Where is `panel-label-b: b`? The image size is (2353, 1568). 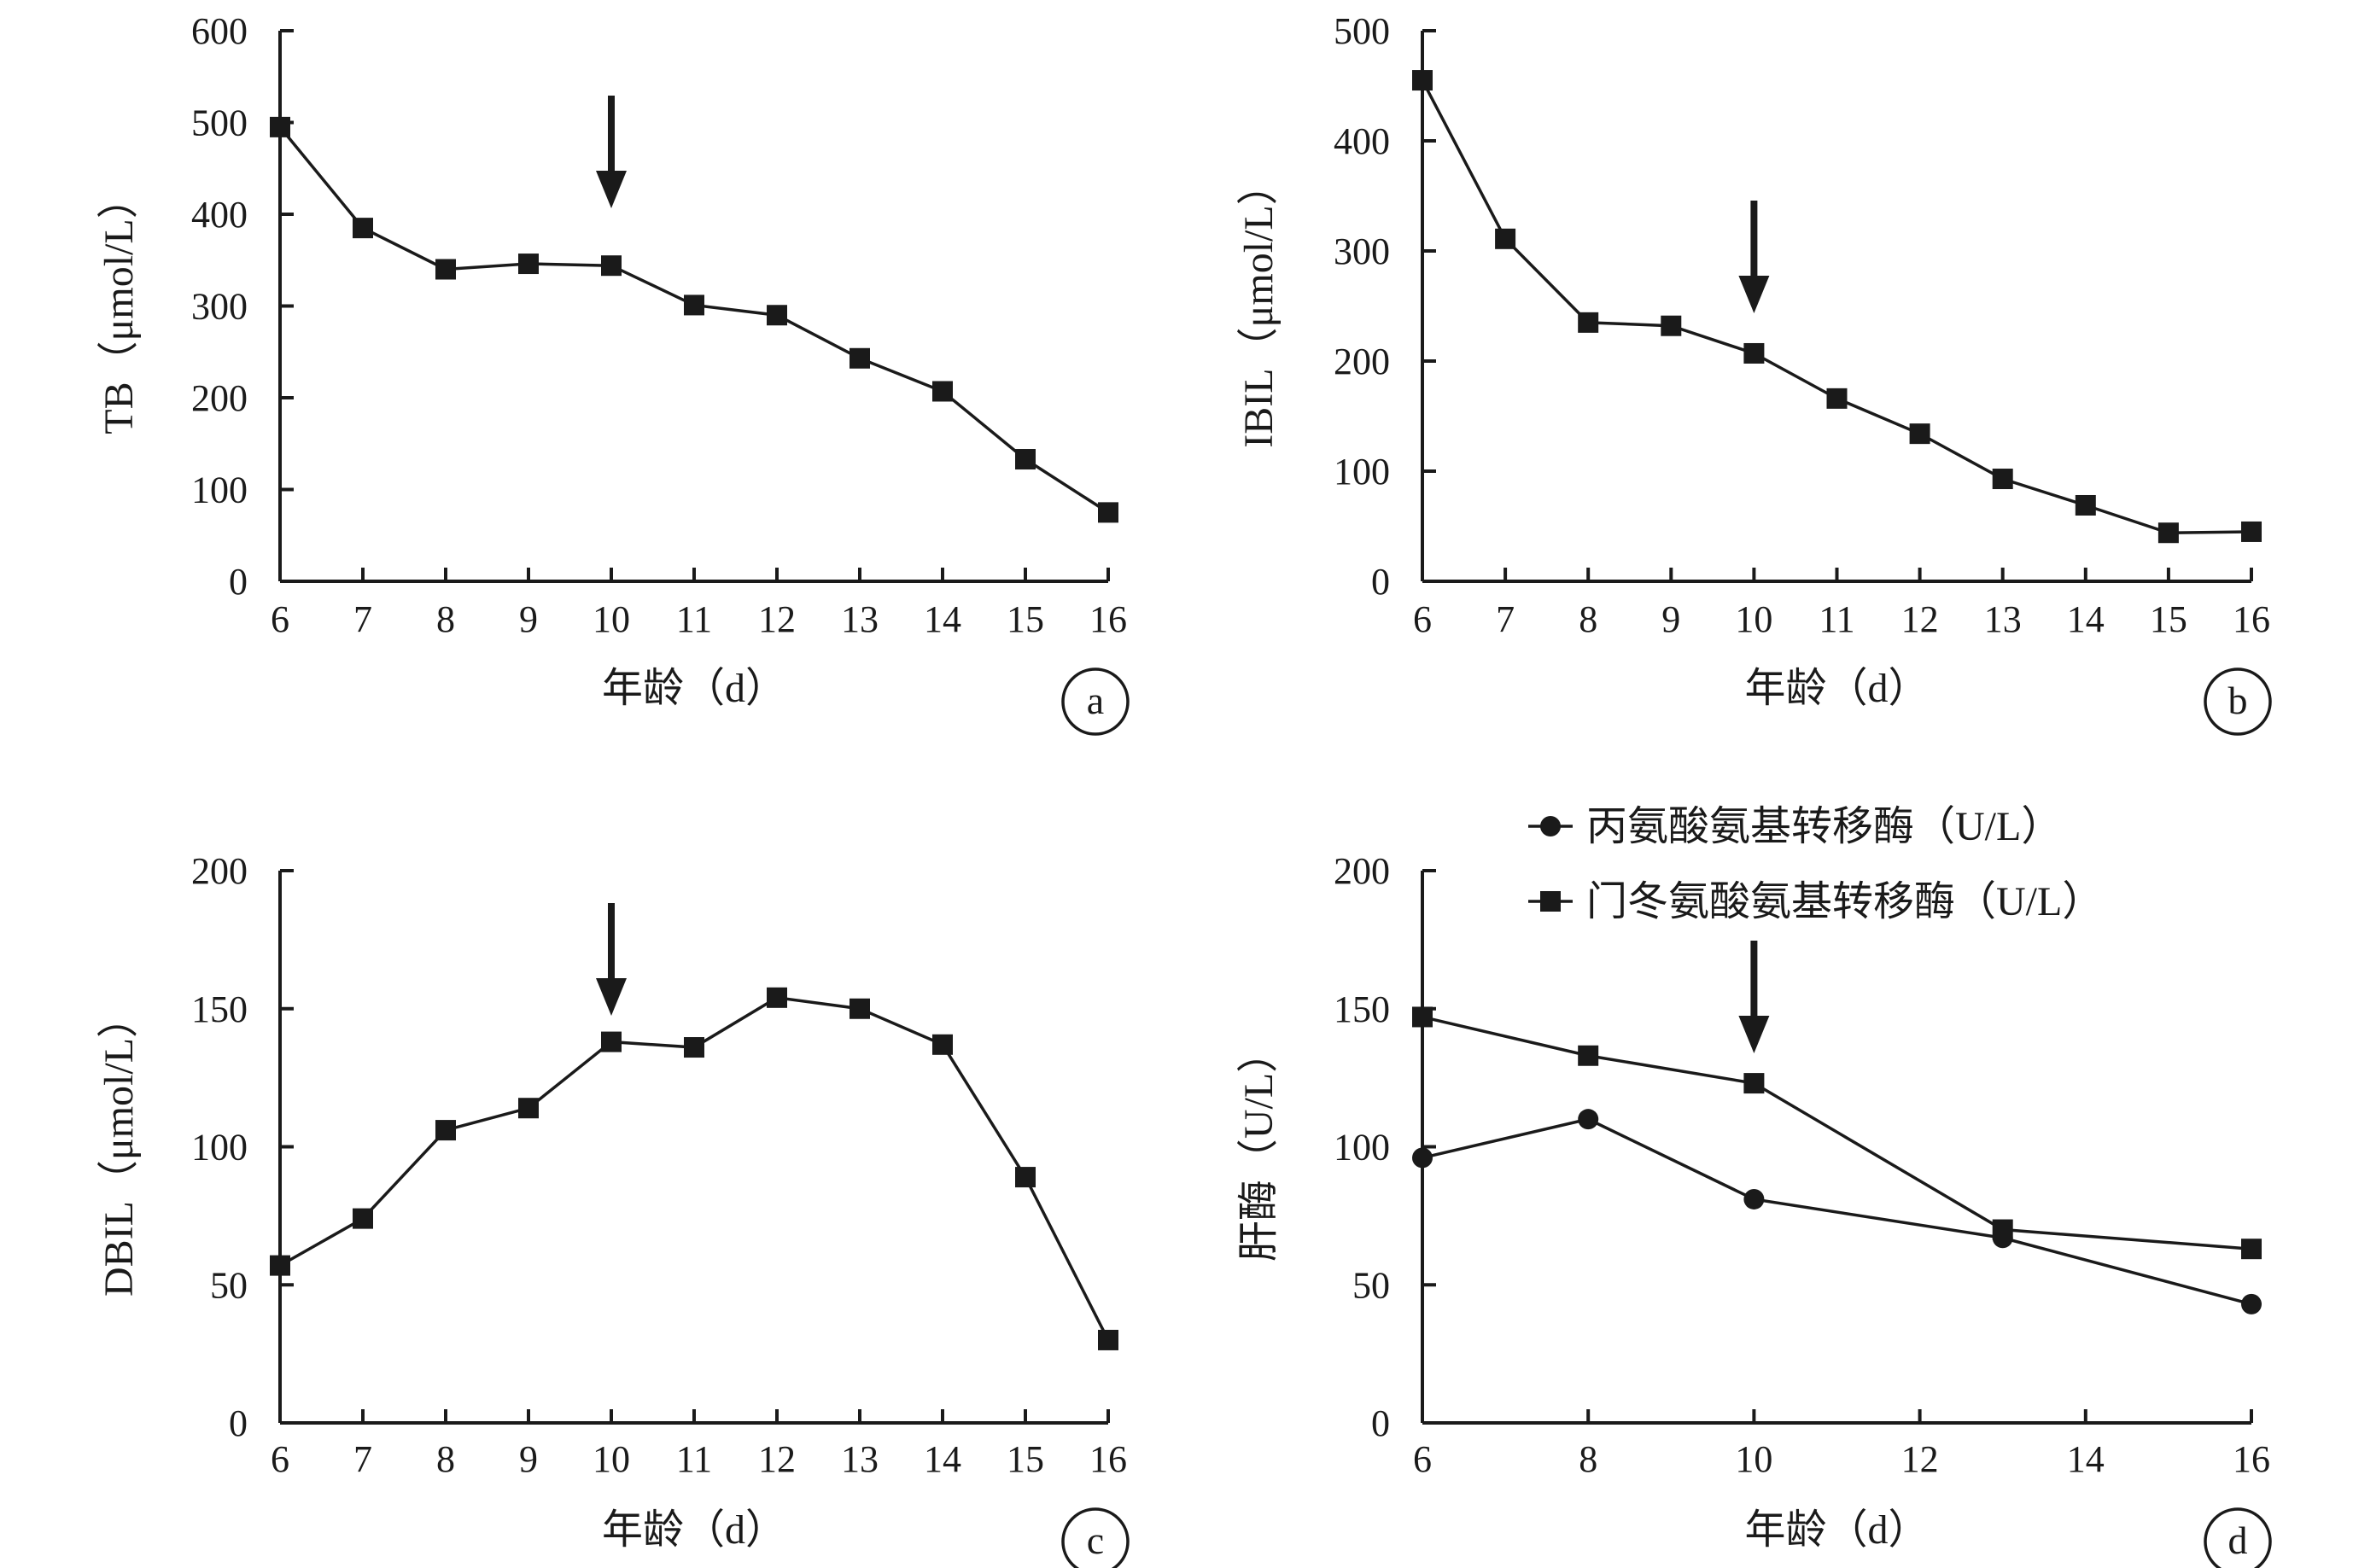
panel-label-b: b is located at coordinates (2238, 702).